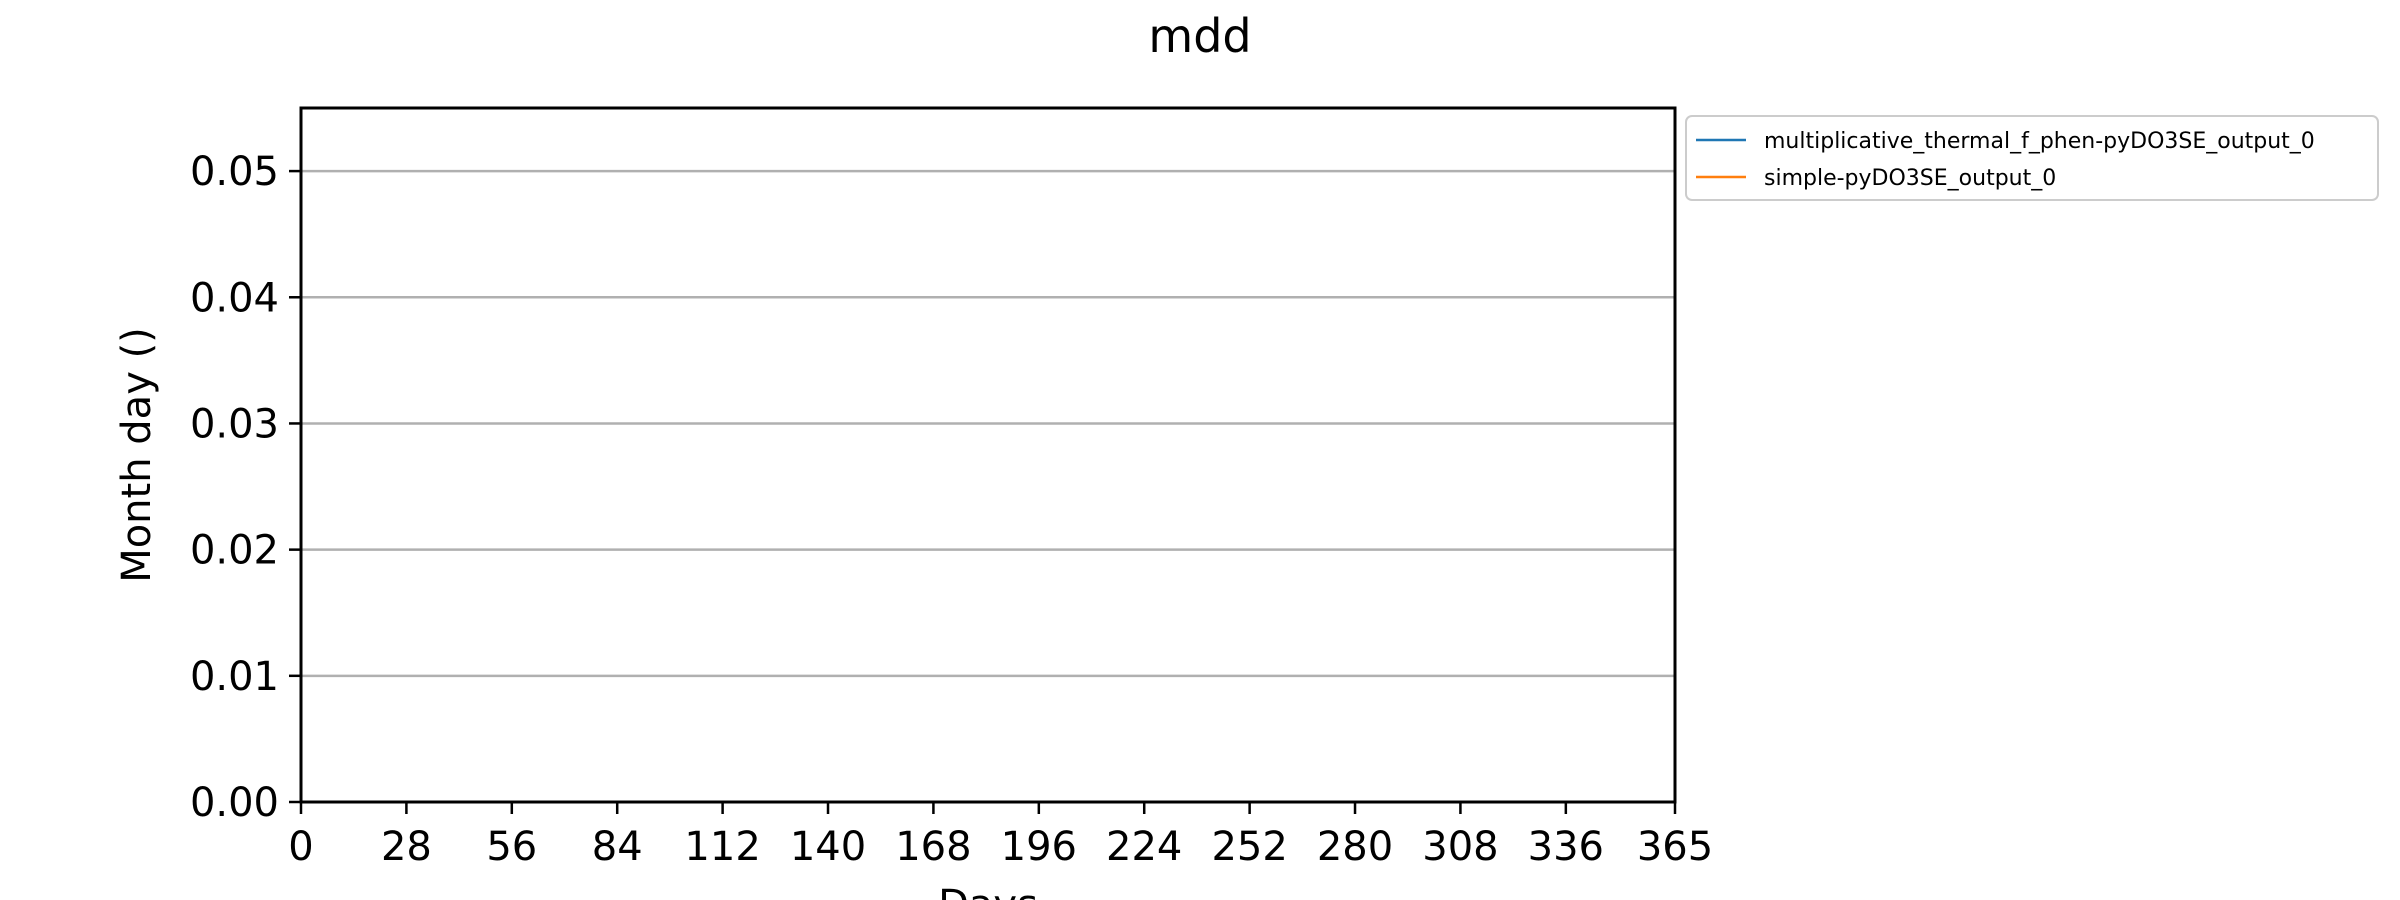 This screenshot has height=900, width=2400. Describe the element at coordinates (828, 847) in the screenshot. I see `x-tick-label: 140` at that location.